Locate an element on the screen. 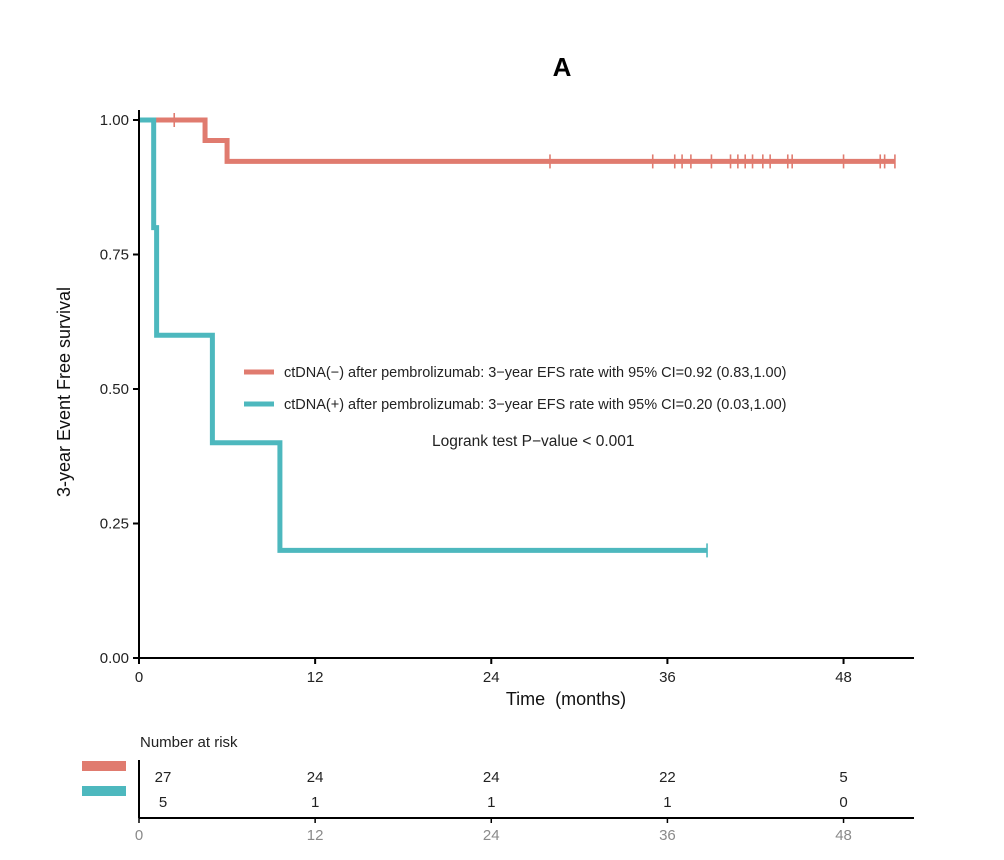  y-tick-label: 0.50 is located at coordinates (114, 389).